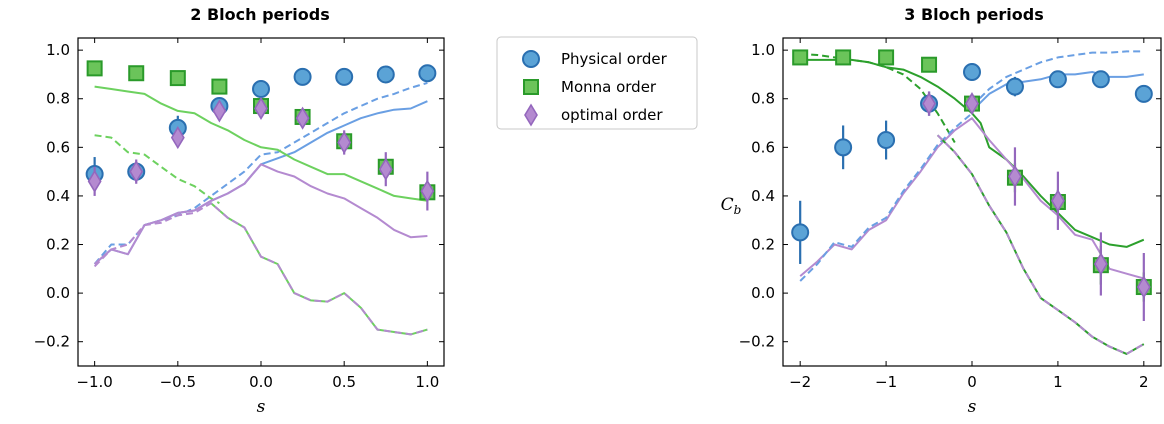 The image size is (1164, 424). What do you see at coordinates (427, 382) in the screenshot?
I see `x-tick-label: 1.0` at bounding box center [427, 382].